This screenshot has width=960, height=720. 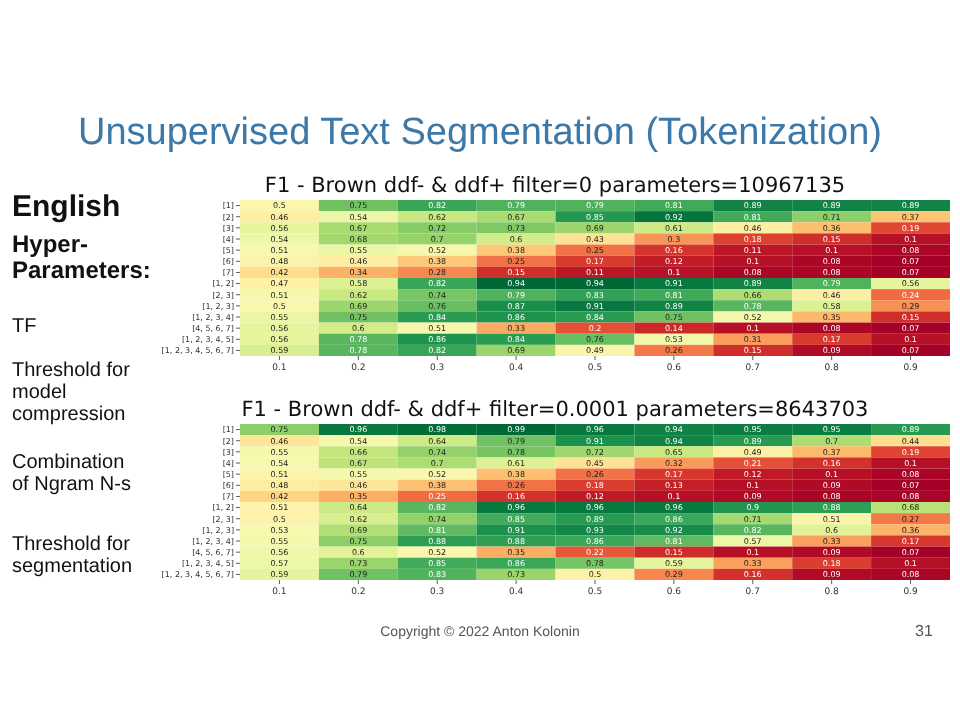 I want to click on text: Threshold for segmentation, so click(x=72, y=556).